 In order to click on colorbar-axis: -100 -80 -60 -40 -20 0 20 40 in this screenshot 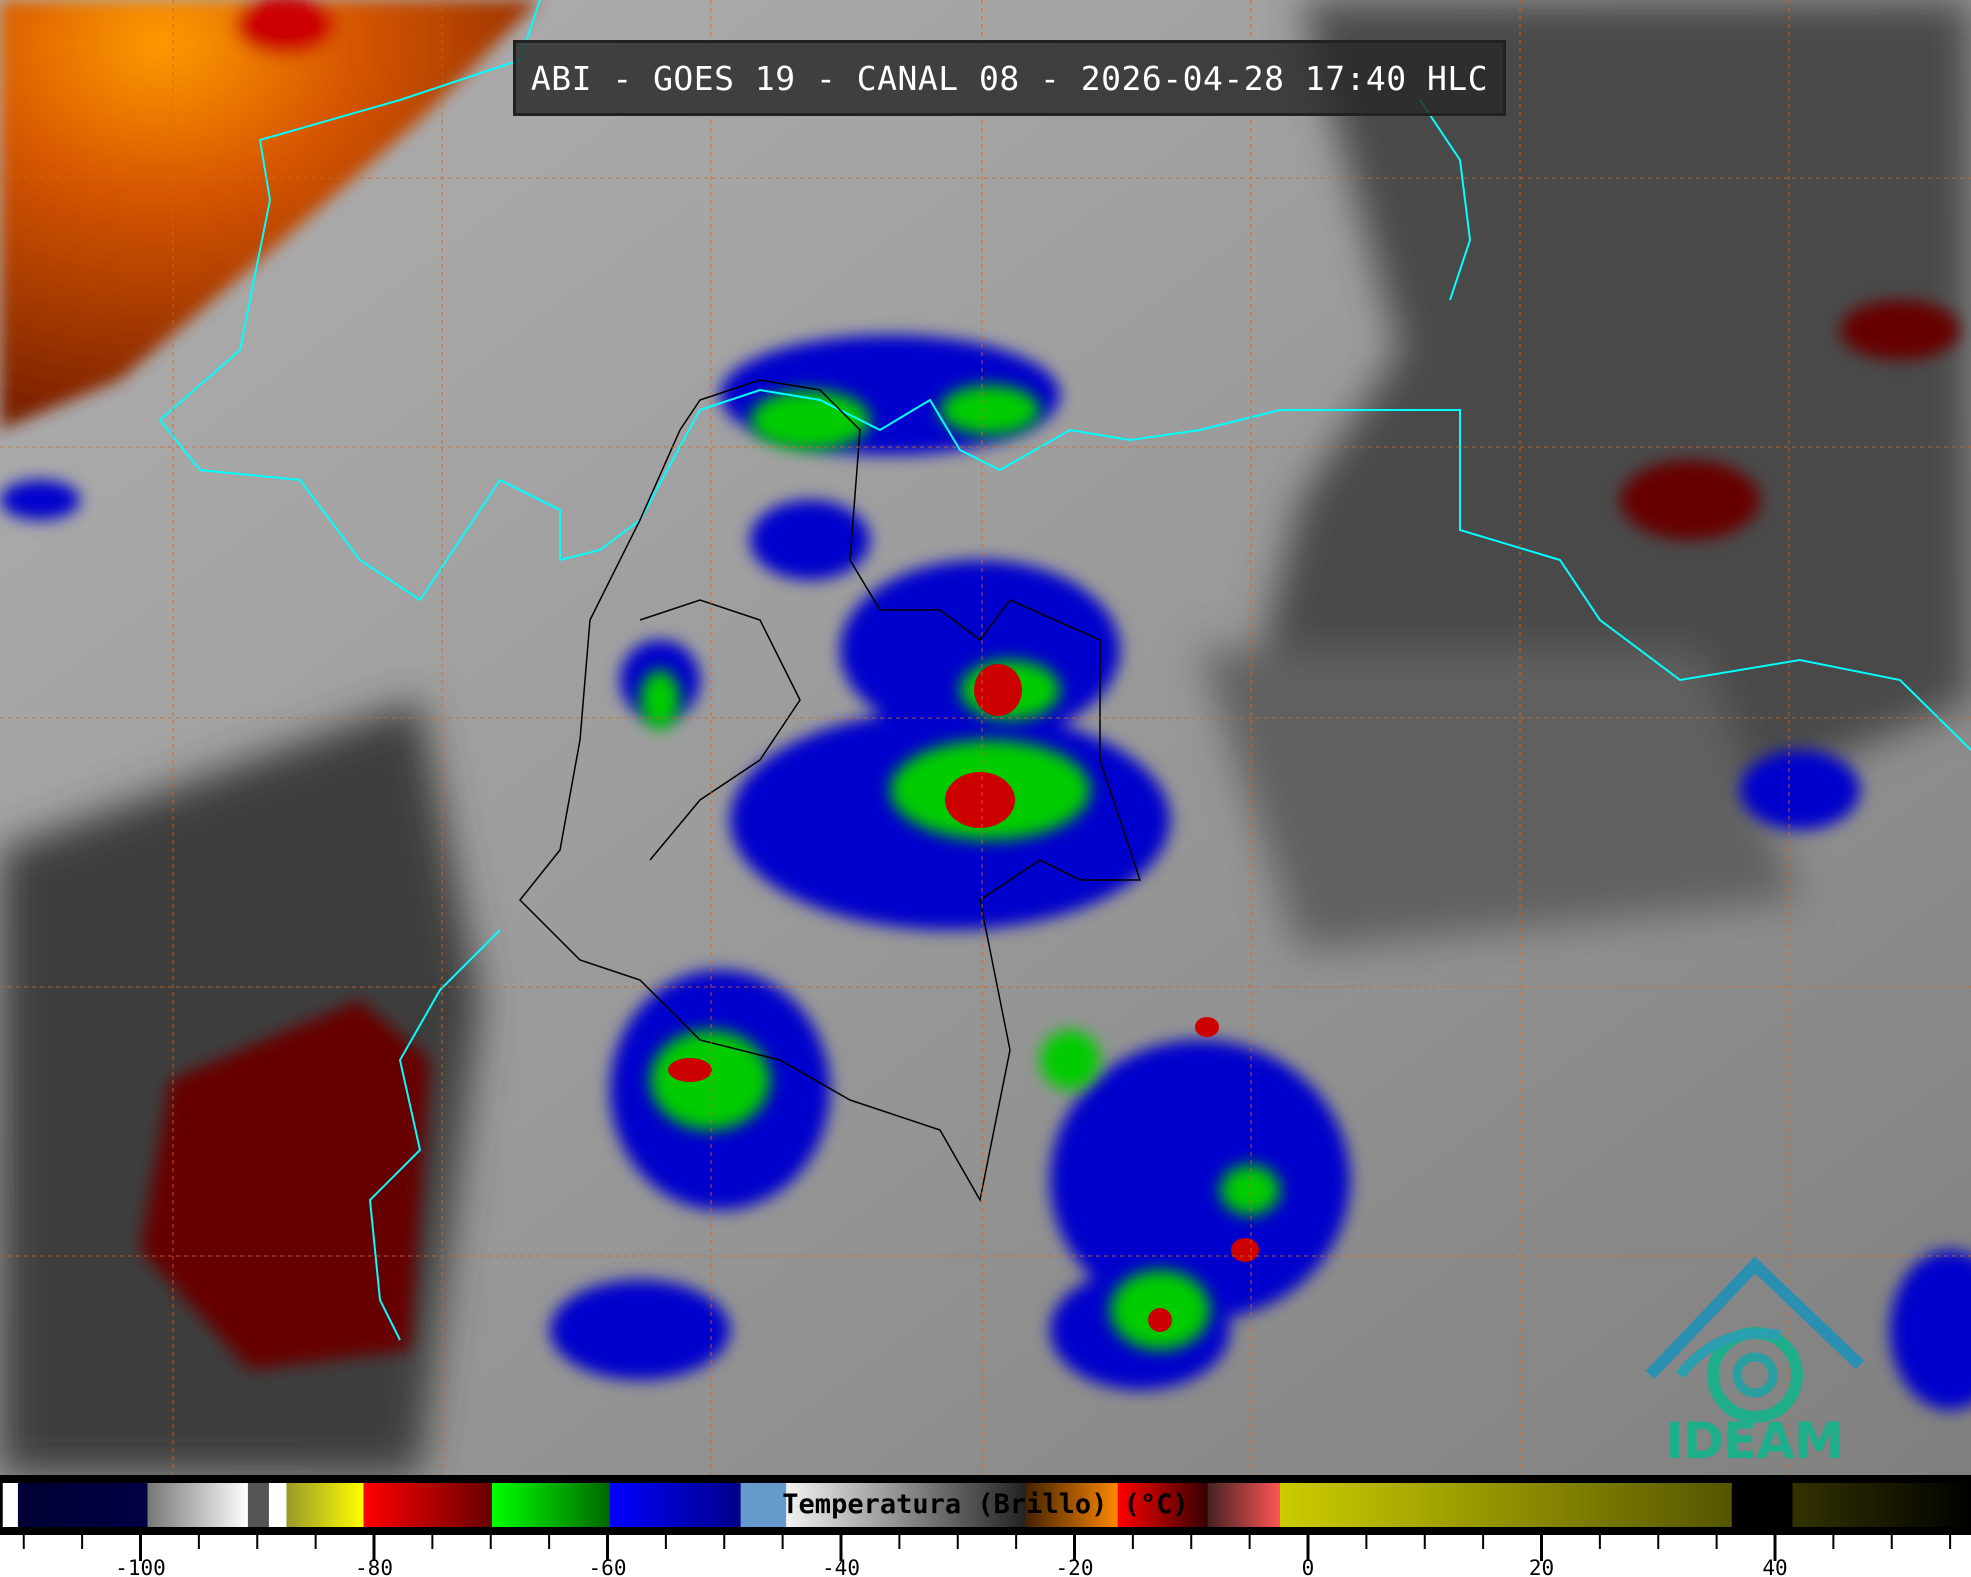, I will do `click(987, 1556)`.